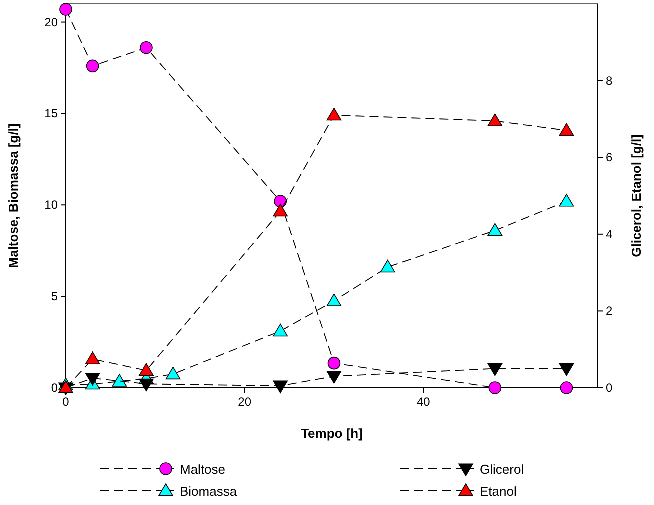 The image size is (654, 505). I want to click on y2-tick-label: 2, so click(609, 311).